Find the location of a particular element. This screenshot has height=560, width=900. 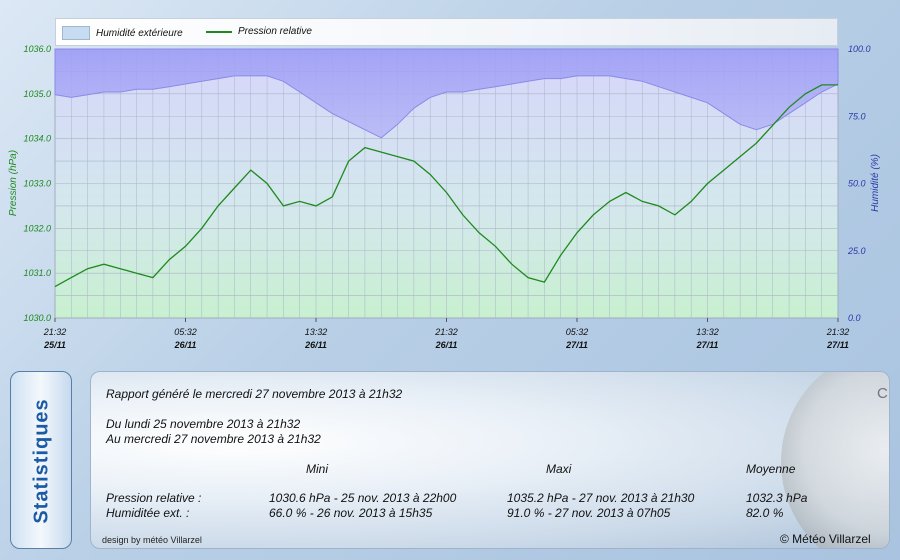

row-pression-label: Pression relative : is located at coordinates (154, 498).